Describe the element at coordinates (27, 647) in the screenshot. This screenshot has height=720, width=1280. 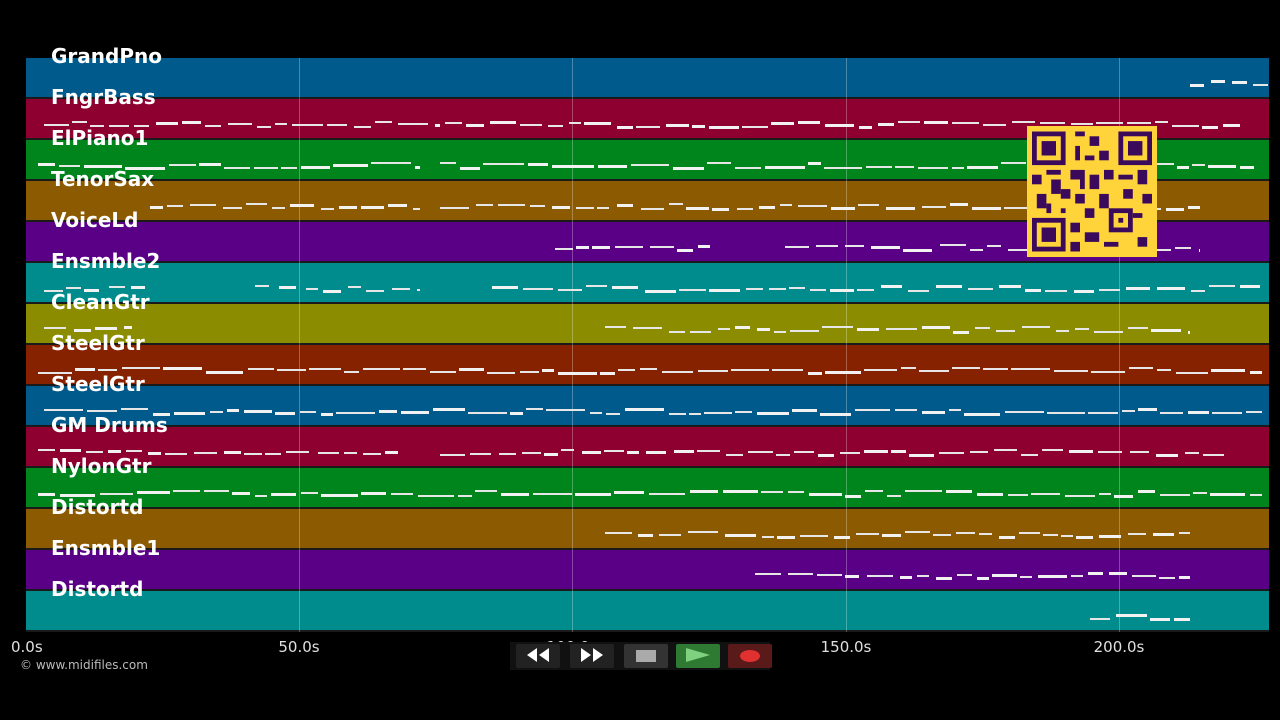
I see `time-tick-label: 0.0s` at that location.